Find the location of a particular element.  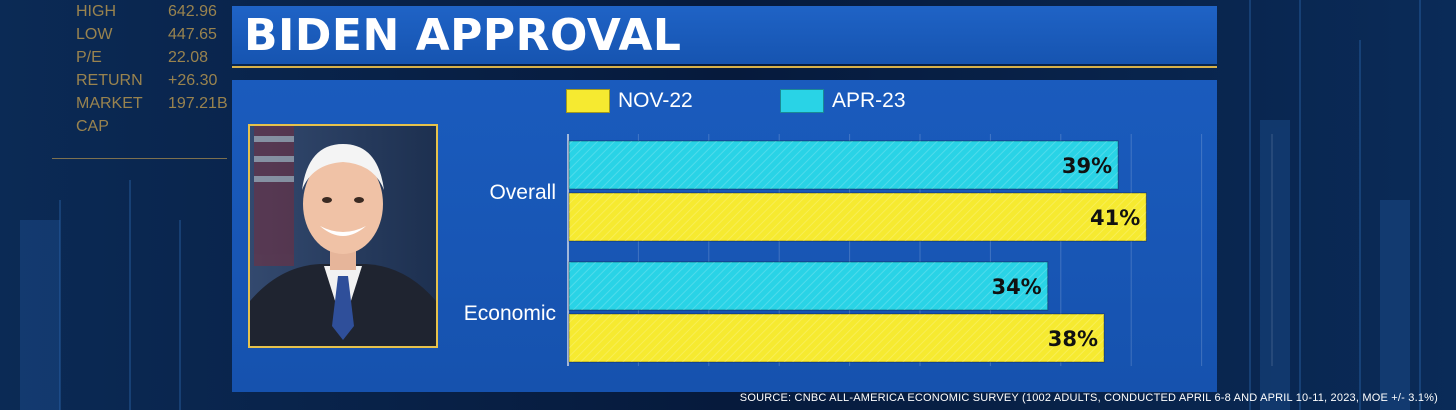

legend-label-nov-22: NOV-22 is located at coordinates (655, 100).